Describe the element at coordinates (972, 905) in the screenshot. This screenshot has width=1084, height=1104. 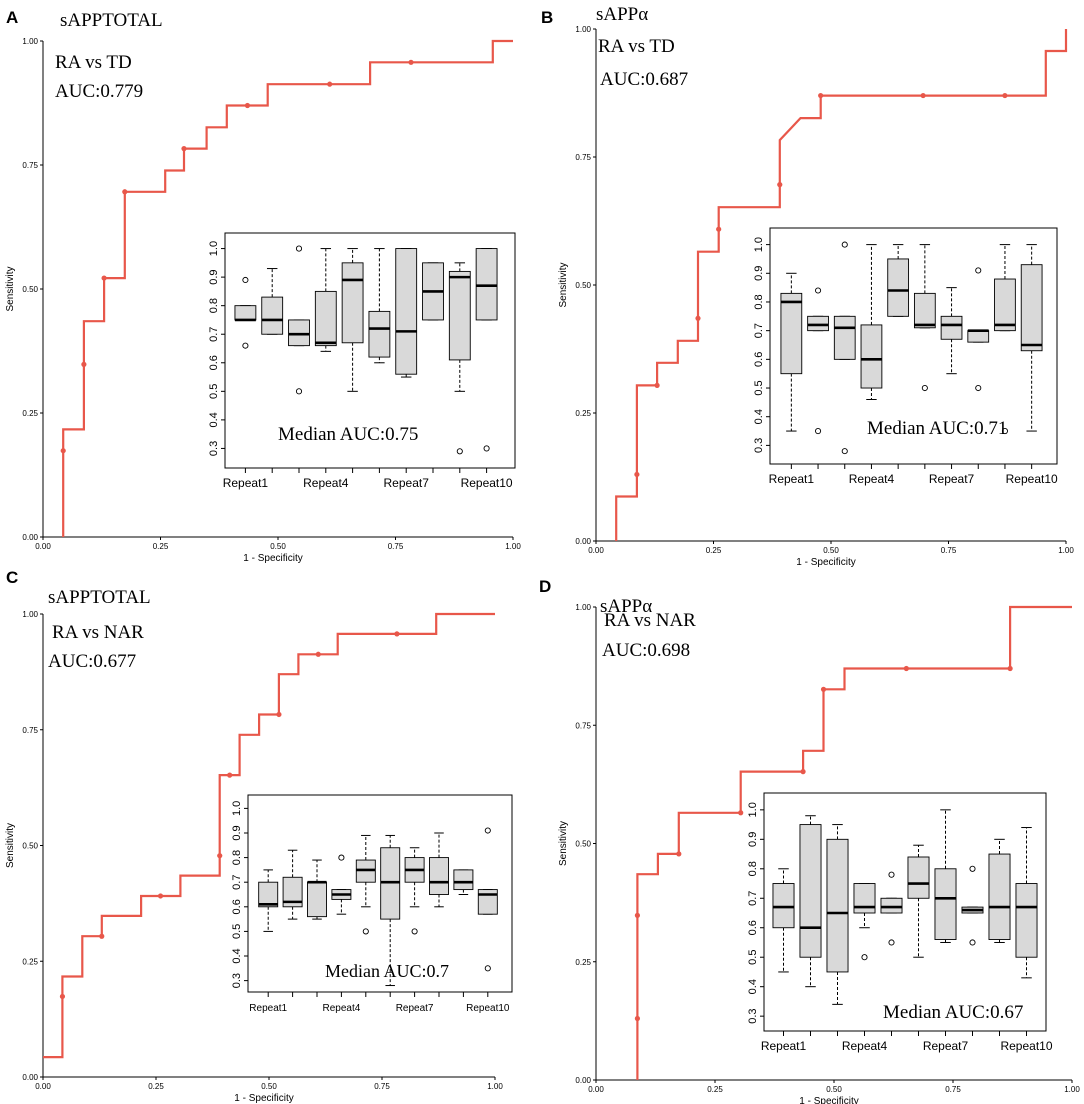
I see `box-repeat8` at that location.